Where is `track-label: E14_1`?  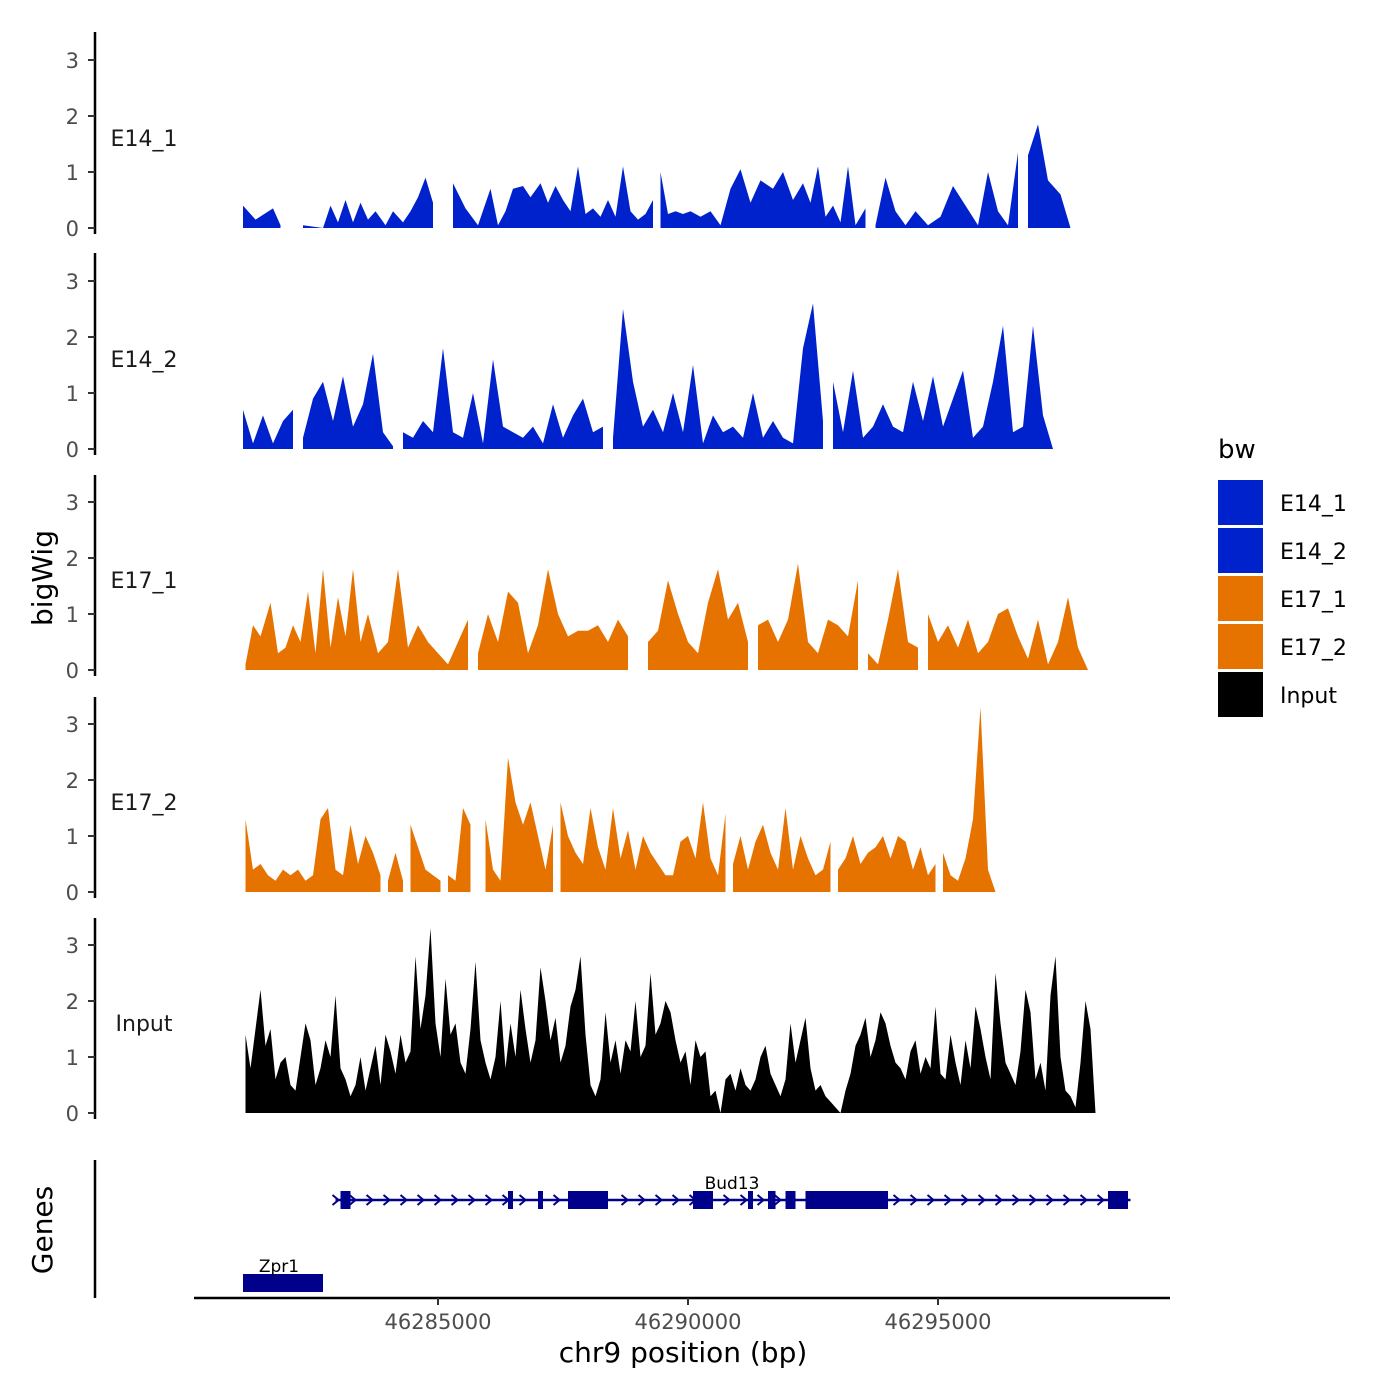
track-label: E14_1 is located at coordinates (144, 139).